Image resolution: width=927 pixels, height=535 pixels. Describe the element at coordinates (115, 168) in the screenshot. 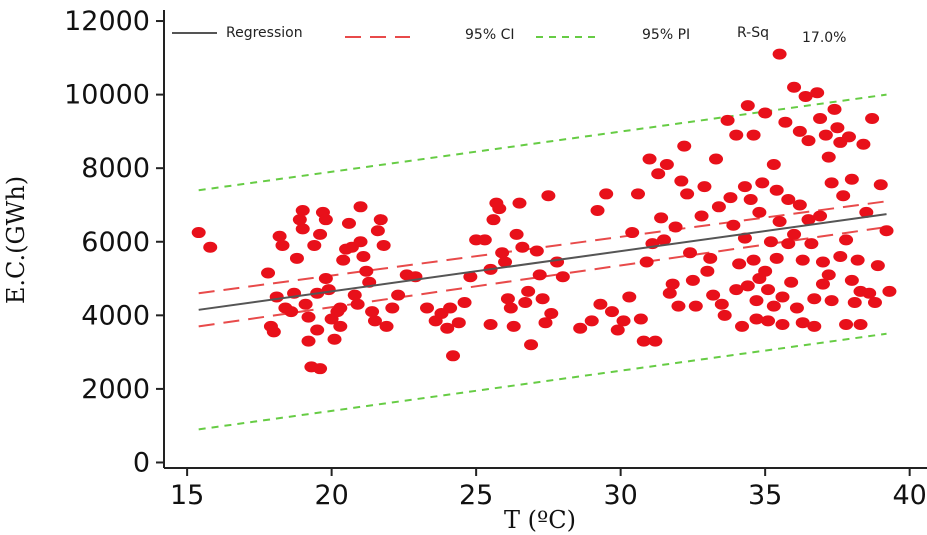

I see `y-tick-label: 8000` at that location.